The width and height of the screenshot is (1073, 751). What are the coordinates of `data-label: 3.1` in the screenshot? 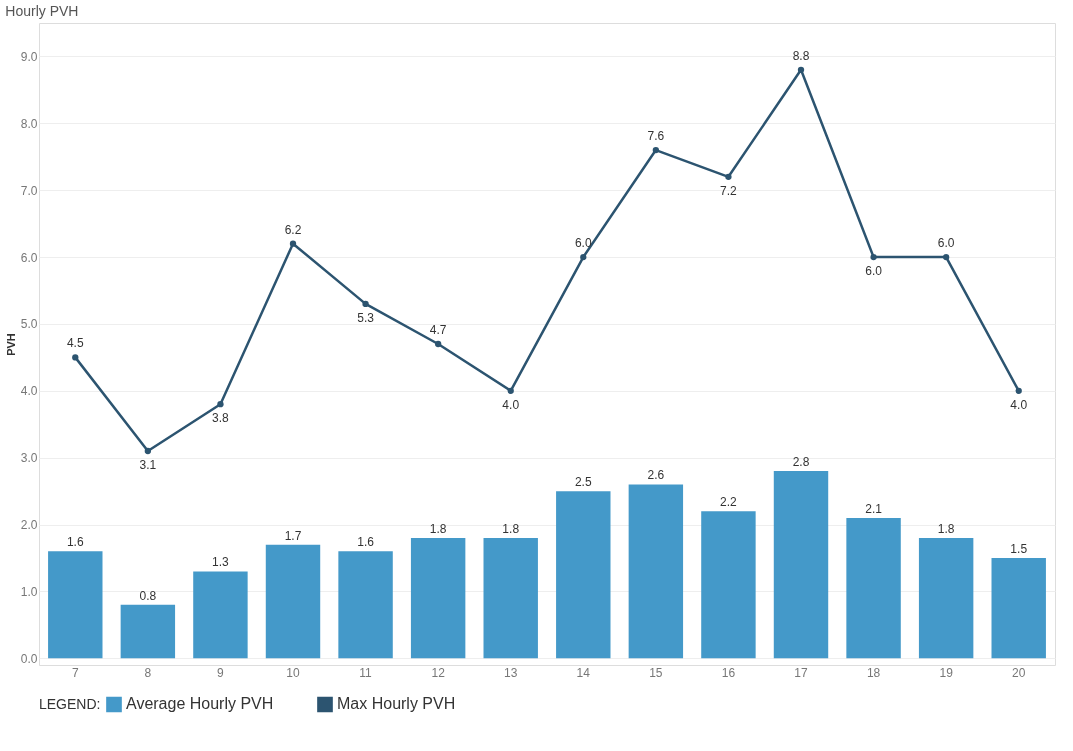 It's located at (148, 465).